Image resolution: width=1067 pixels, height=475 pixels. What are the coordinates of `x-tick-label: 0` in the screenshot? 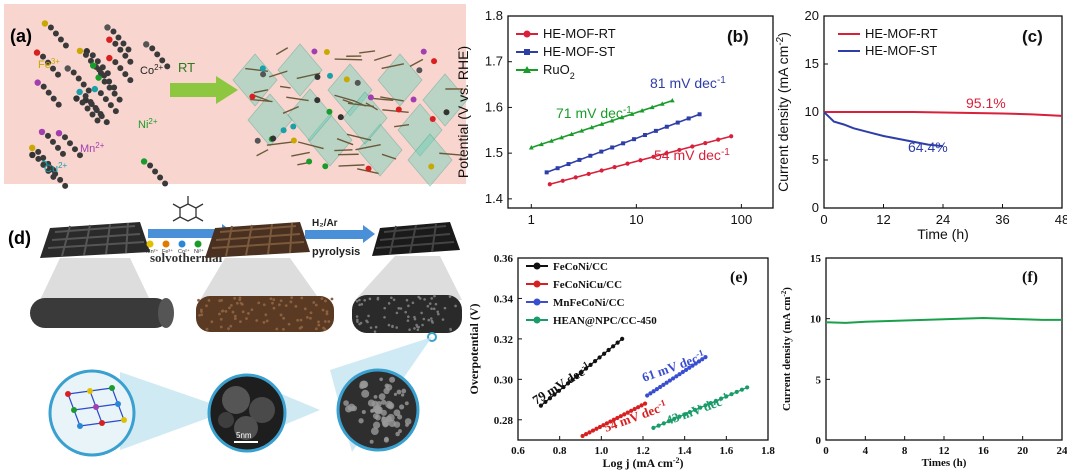 It's located at (823, 219).